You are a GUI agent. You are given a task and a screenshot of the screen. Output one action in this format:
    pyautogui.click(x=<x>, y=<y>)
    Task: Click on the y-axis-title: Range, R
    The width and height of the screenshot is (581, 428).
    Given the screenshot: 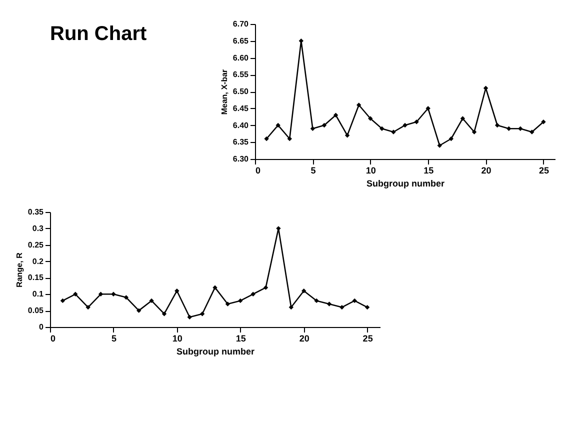 What is the action you would take?
    pyautogui.click(x=19, y=270)
    